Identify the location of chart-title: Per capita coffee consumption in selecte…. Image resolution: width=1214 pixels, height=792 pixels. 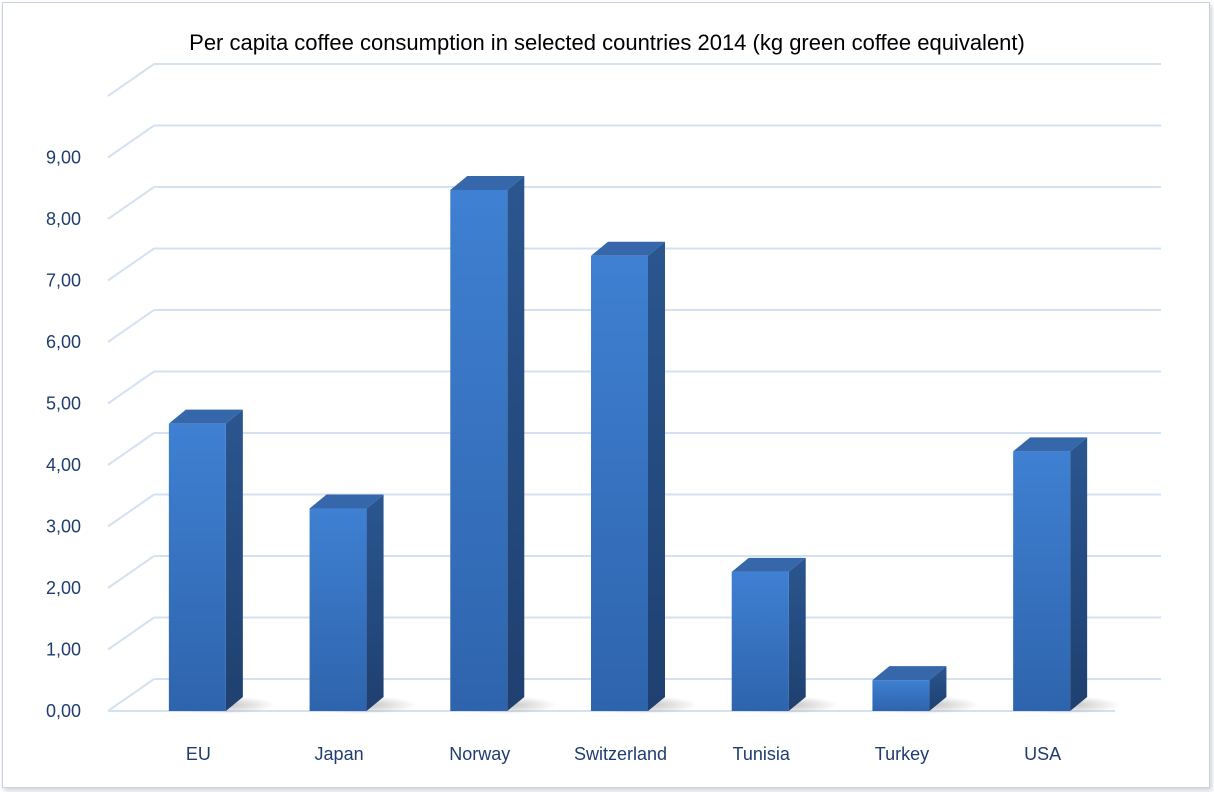
(607, 42).